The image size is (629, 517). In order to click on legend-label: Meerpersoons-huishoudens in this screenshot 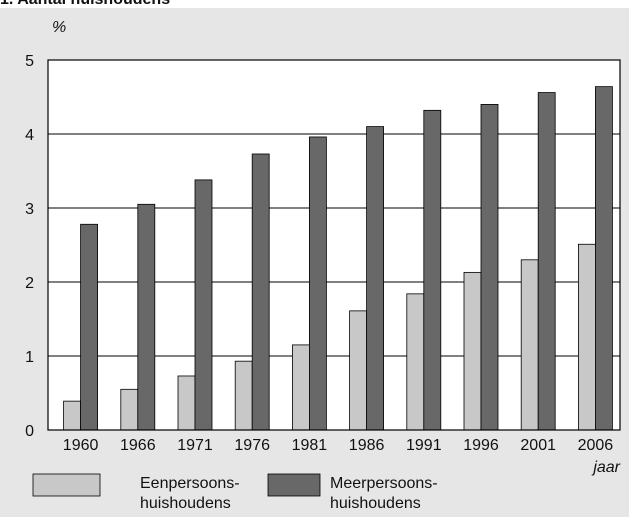, I will do `click(384, 493)`.